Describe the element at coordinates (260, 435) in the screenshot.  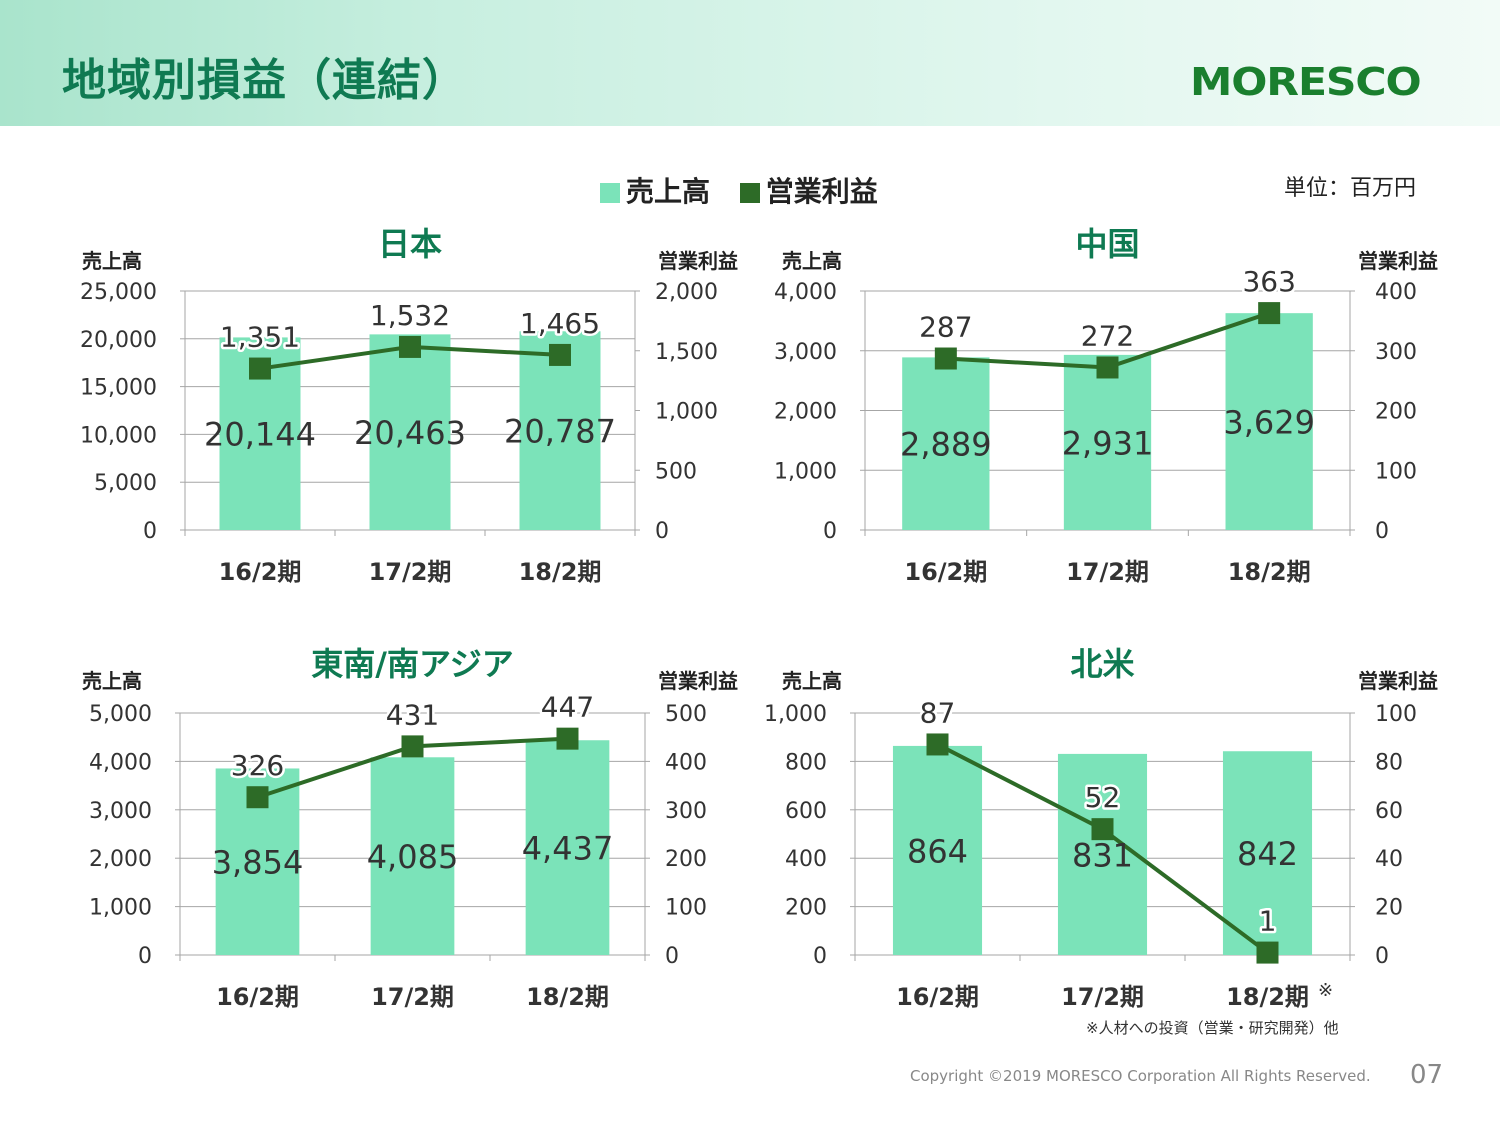
I see `sales-data-label: 20,144` at that location.